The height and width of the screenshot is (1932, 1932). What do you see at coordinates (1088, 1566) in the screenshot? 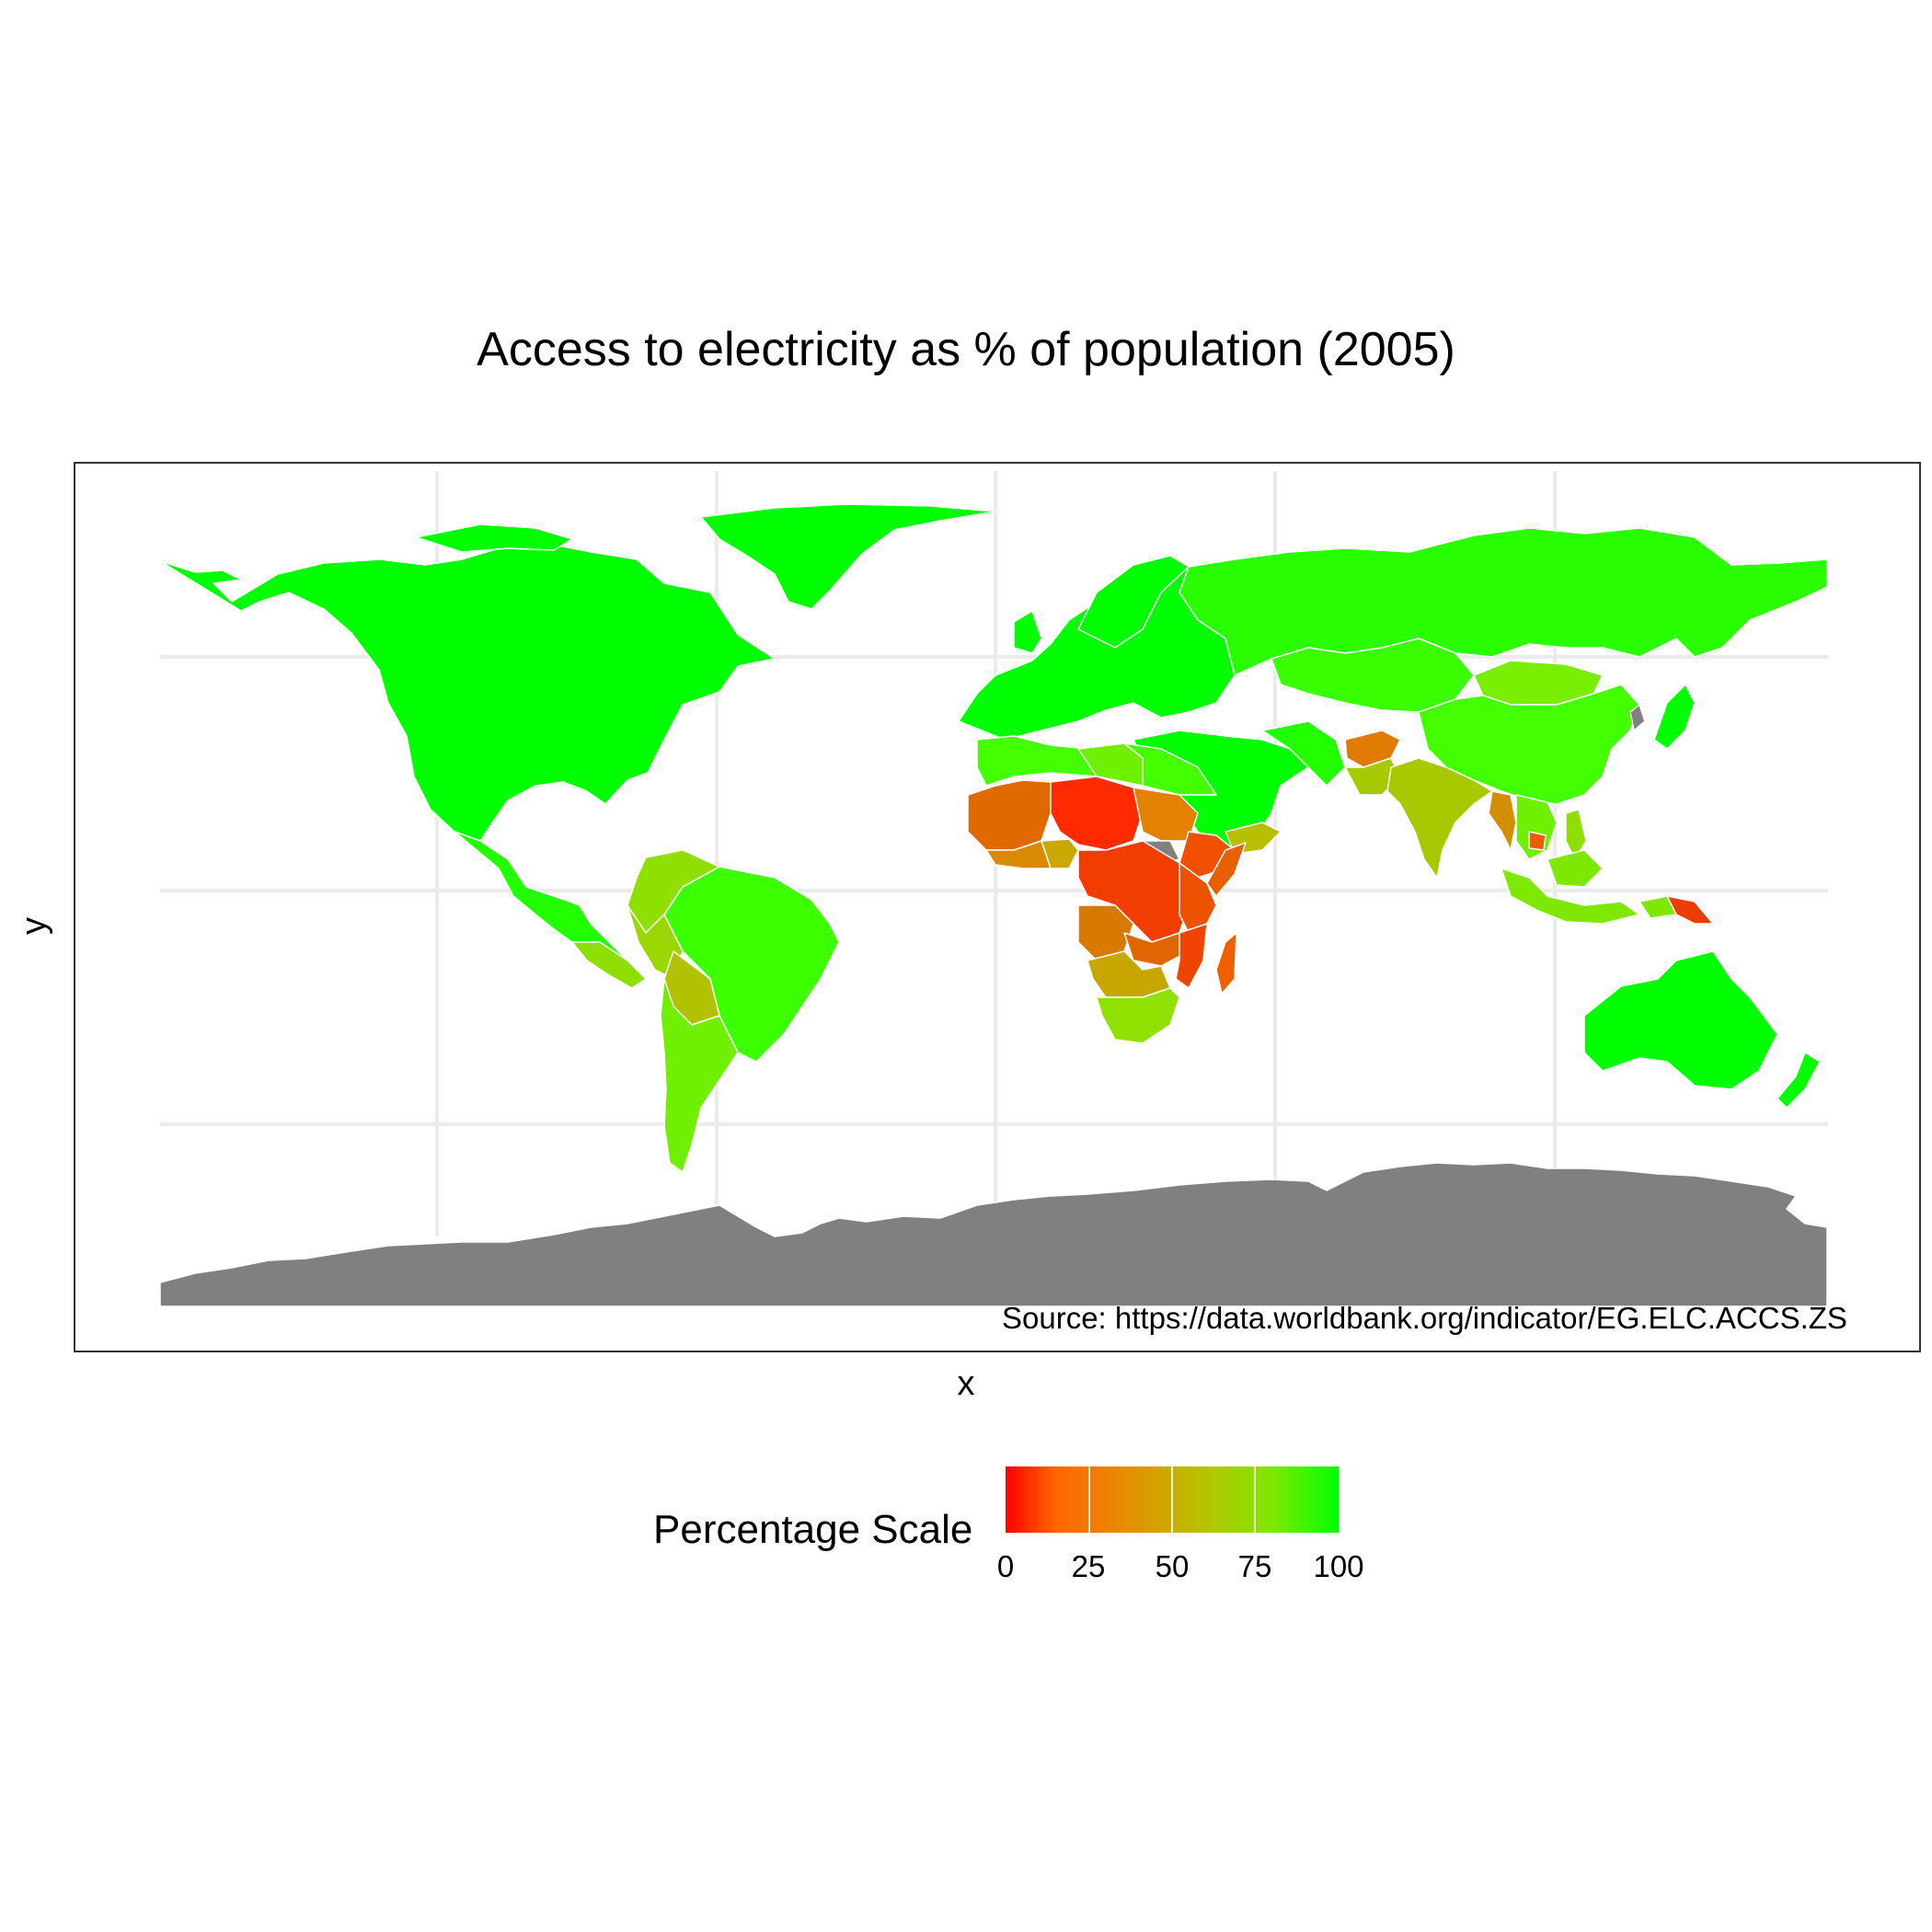
I see `legend-tick-label: 25` at bounding box center [1088, 1566].